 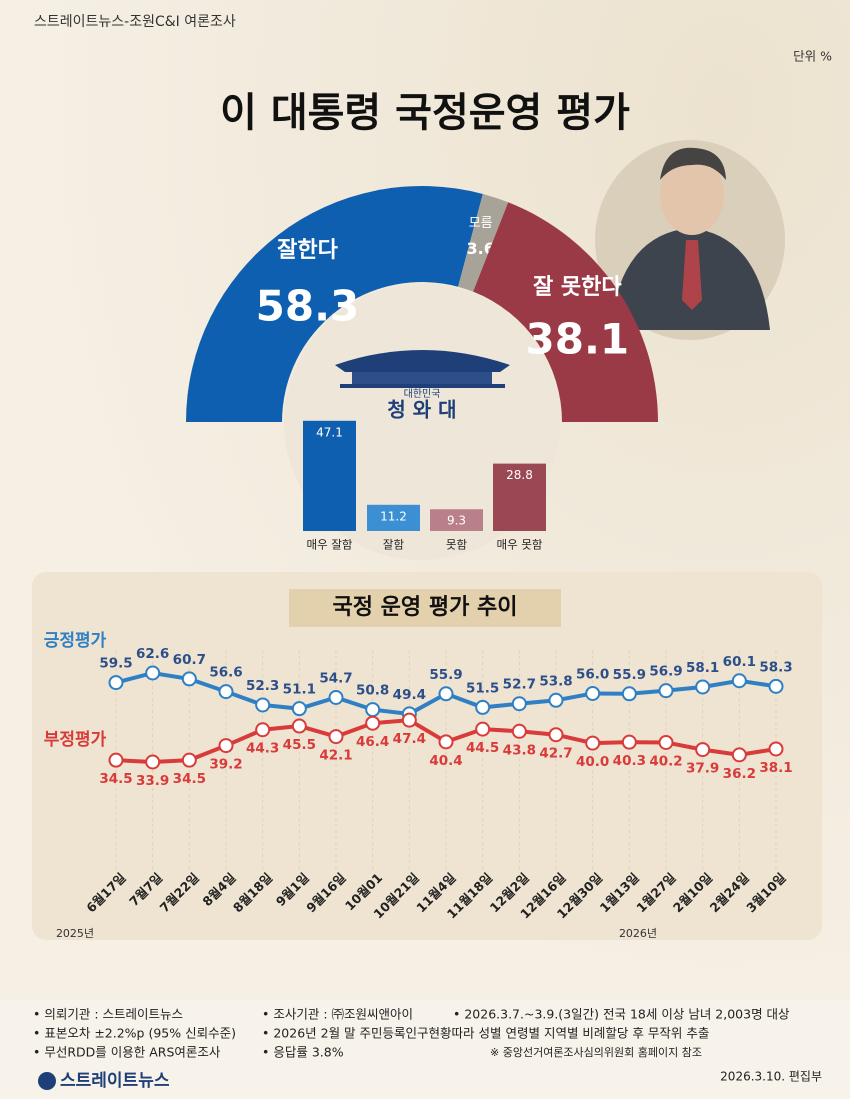 What do you see at coordinates (480, 248) in the screenshot?
I see `segment-value: 3.6` at bounding box center [480, 248].